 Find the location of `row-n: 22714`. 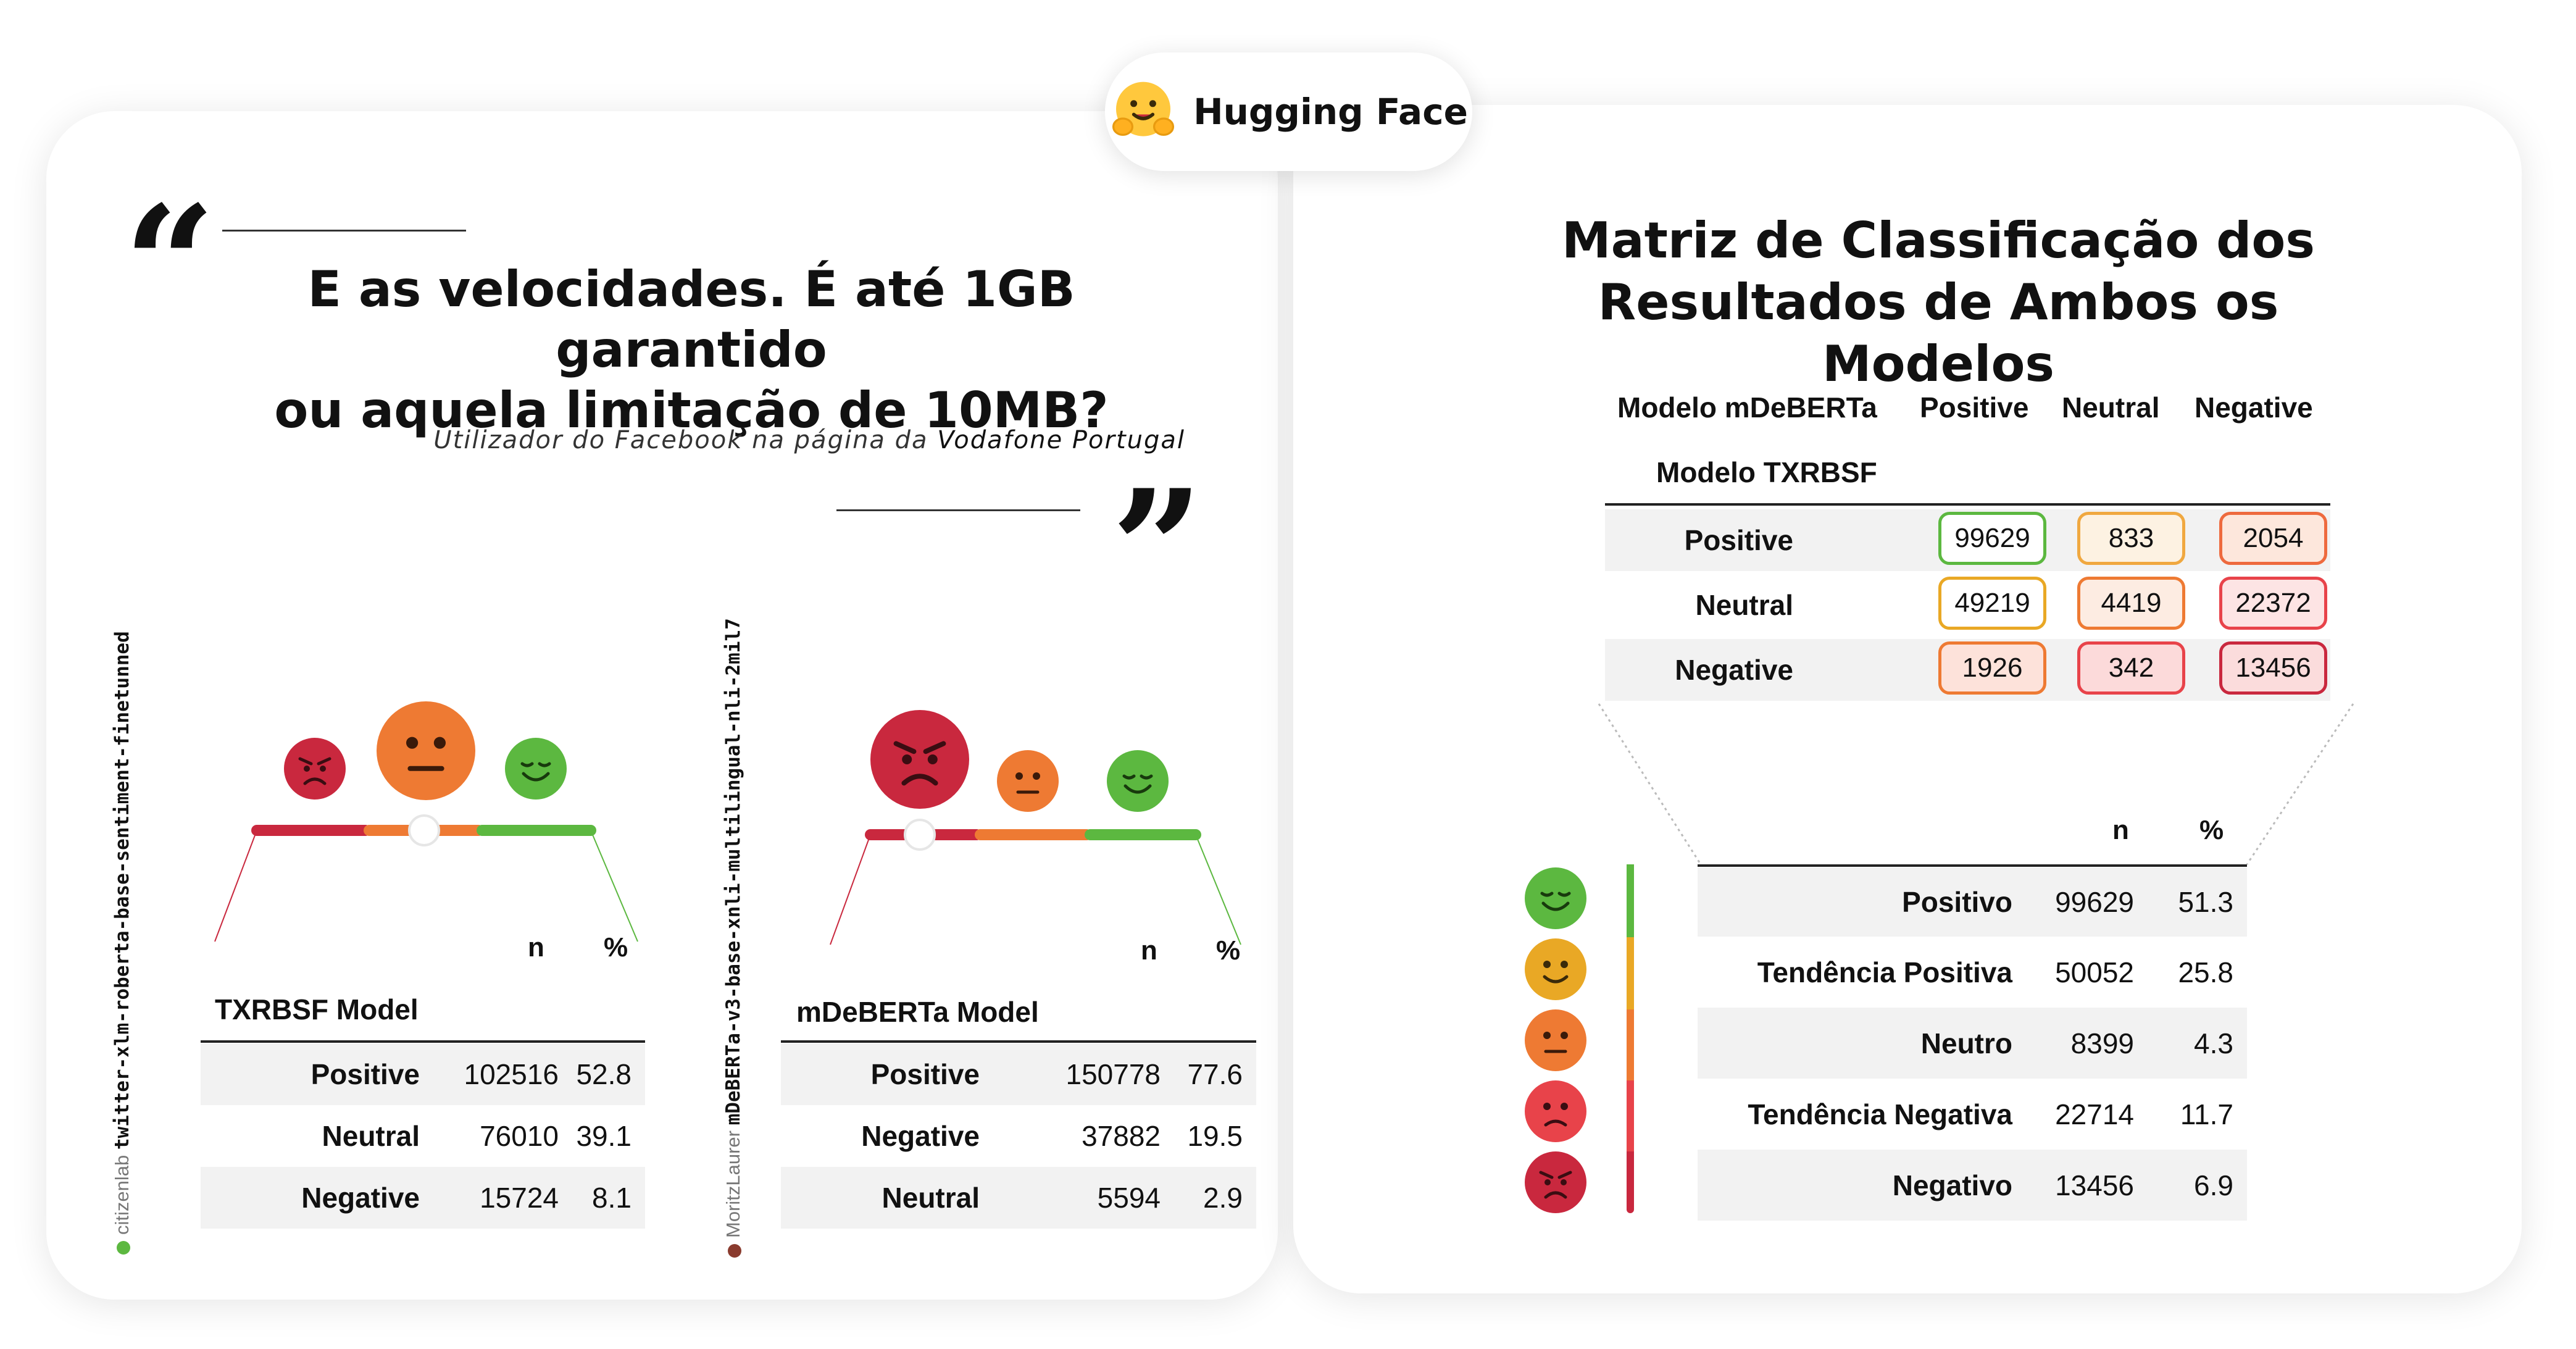

row-n: 22714 is located at coordinates (2094, 1114).